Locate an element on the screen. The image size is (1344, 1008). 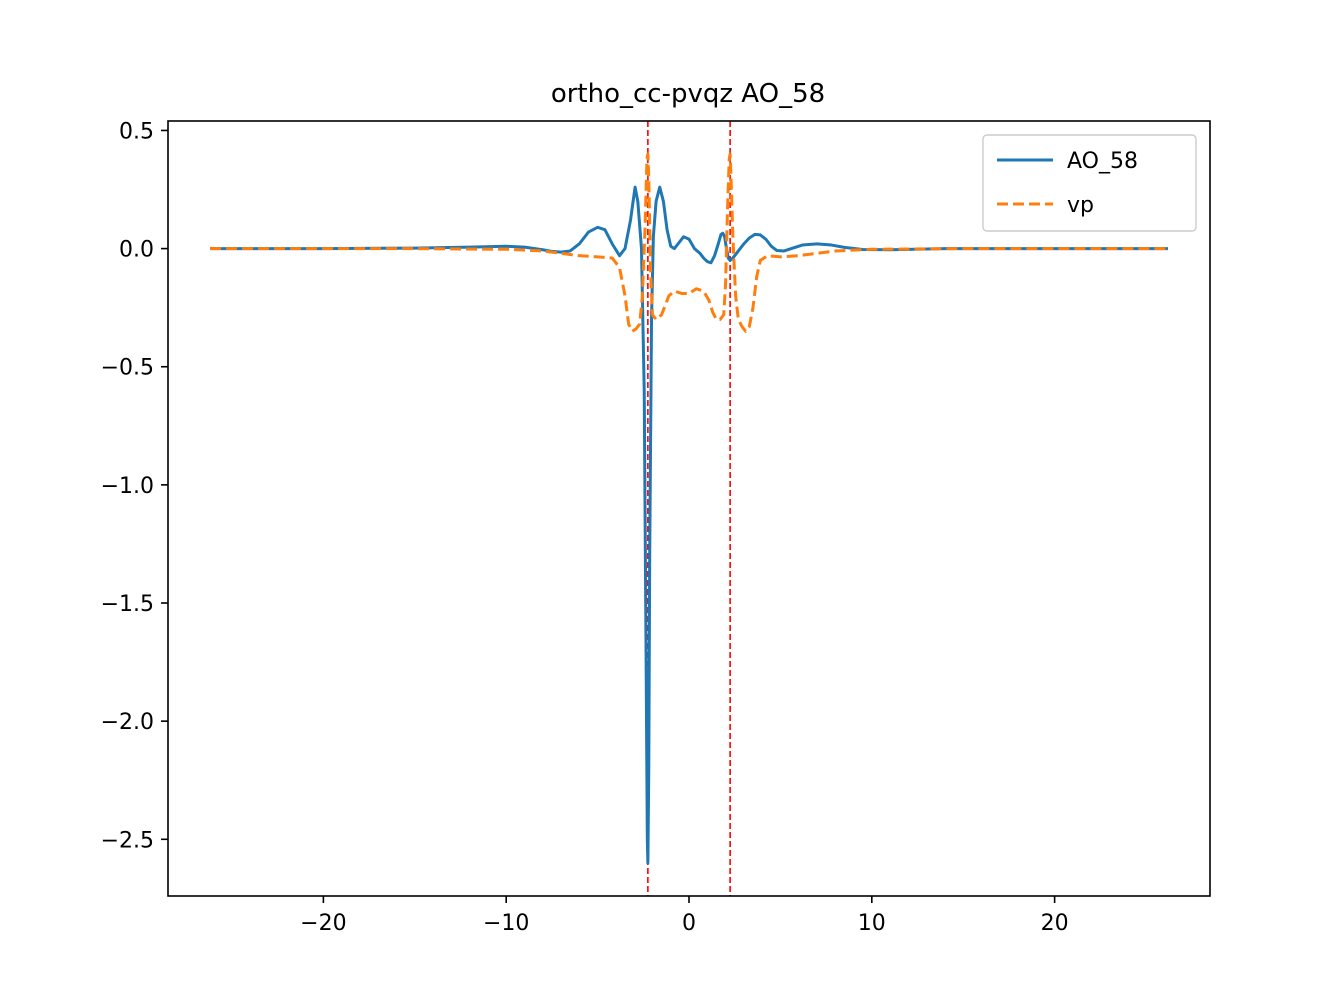
y-tick-label: −1.5 is located at coordinates (127, 604).